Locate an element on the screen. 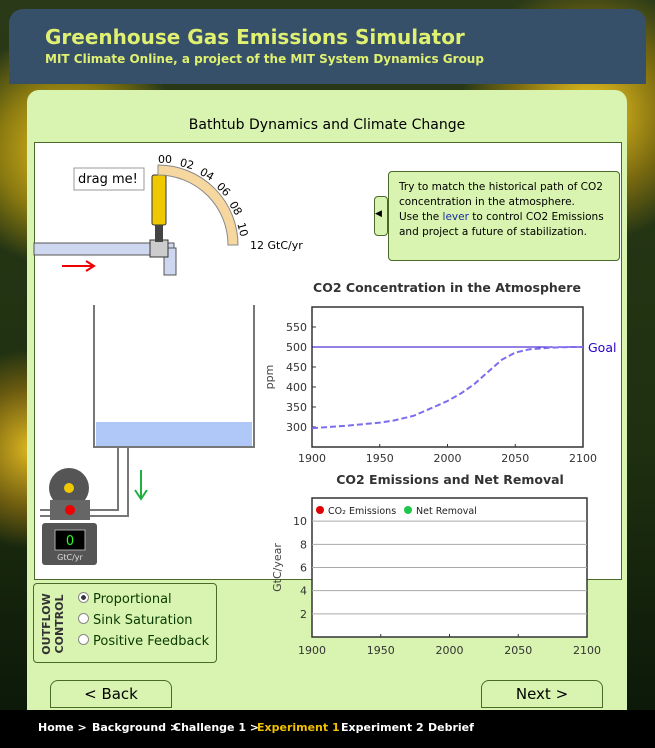  radio-option: Proportional is located at coordinates (143, 602).